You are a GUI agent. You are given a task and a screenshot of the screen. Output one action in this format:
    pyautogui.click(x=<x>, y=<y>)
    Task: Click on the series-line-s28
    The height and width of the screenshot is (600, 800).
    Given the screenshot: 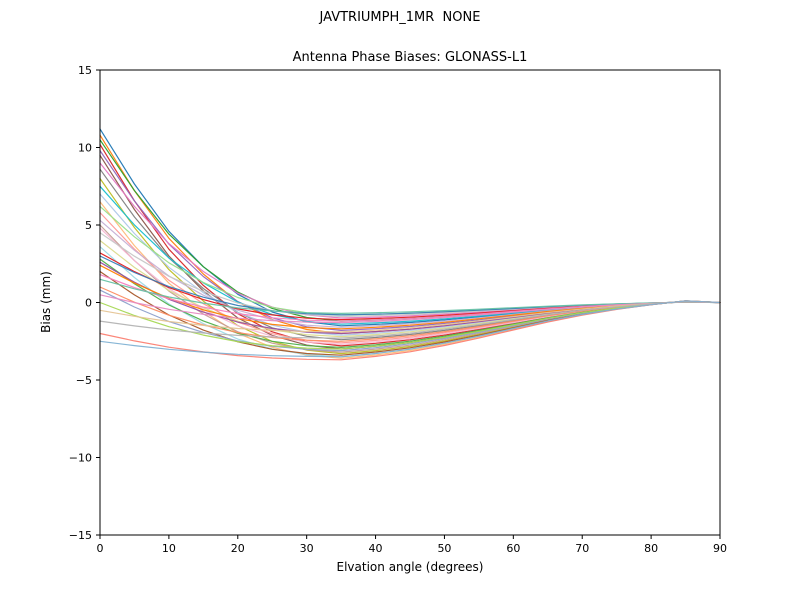 What is the action you would take?
    pyautogui.click(x=410, y=296)
    